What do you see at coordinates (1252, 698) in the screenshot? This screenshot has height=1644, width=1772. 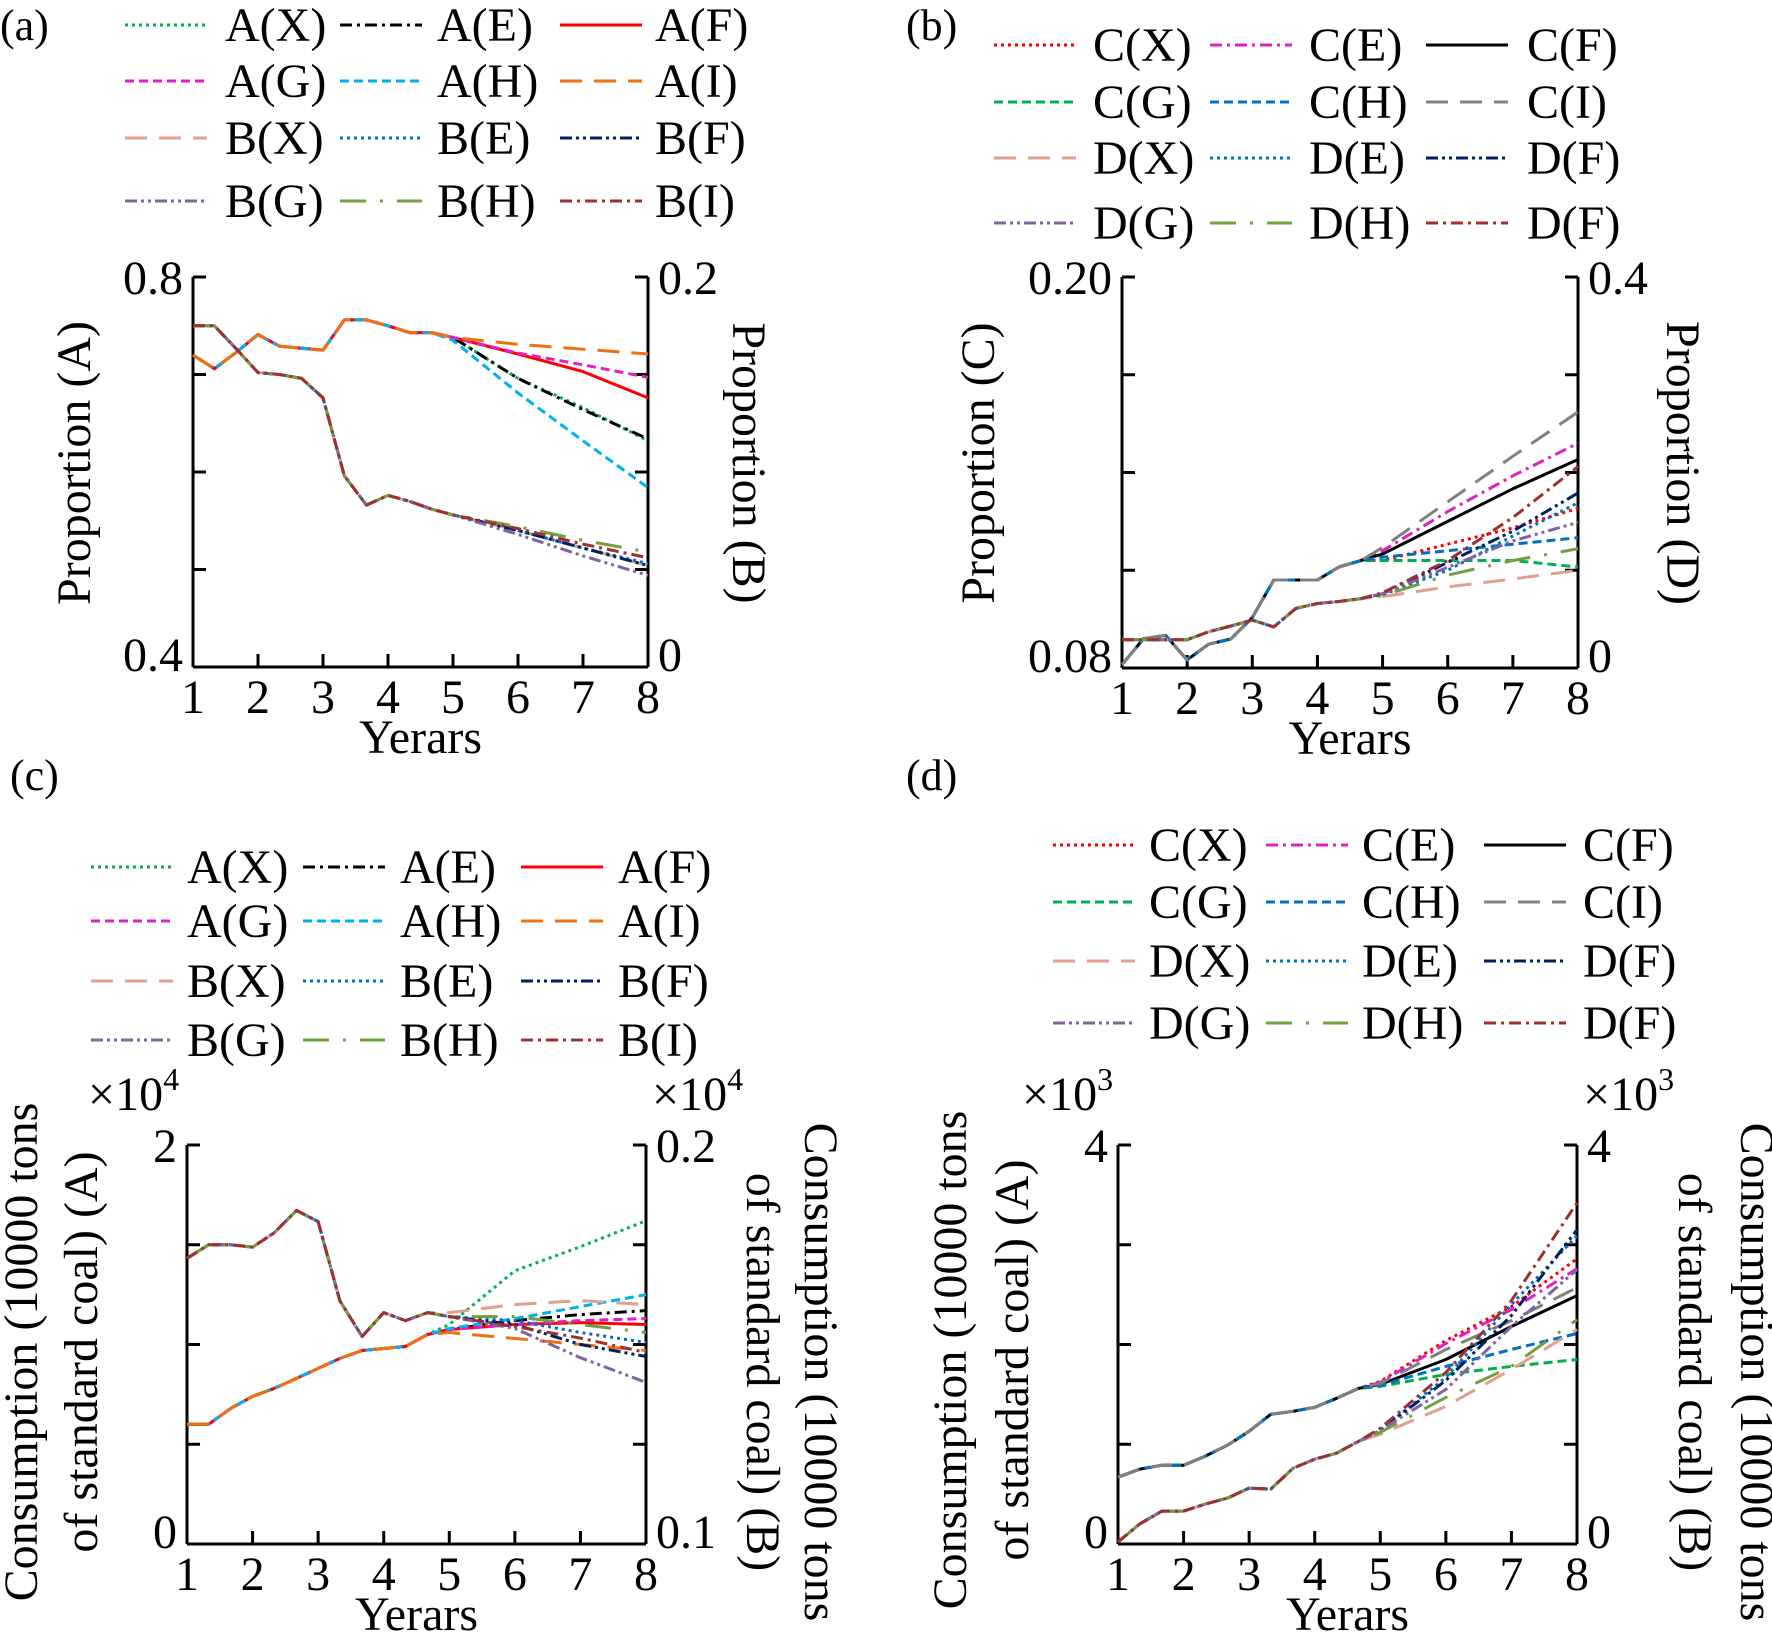 I see `x-tick-label: 3` at bounding box center [1252, 698].